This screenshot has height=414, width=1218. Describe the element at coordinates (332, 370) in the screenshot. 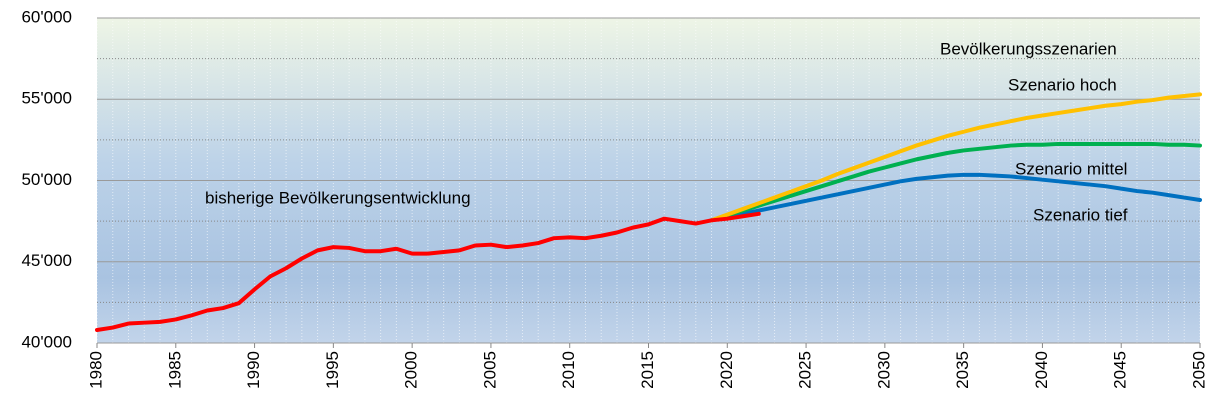

I see `x-tick-label: 1995` at that location.